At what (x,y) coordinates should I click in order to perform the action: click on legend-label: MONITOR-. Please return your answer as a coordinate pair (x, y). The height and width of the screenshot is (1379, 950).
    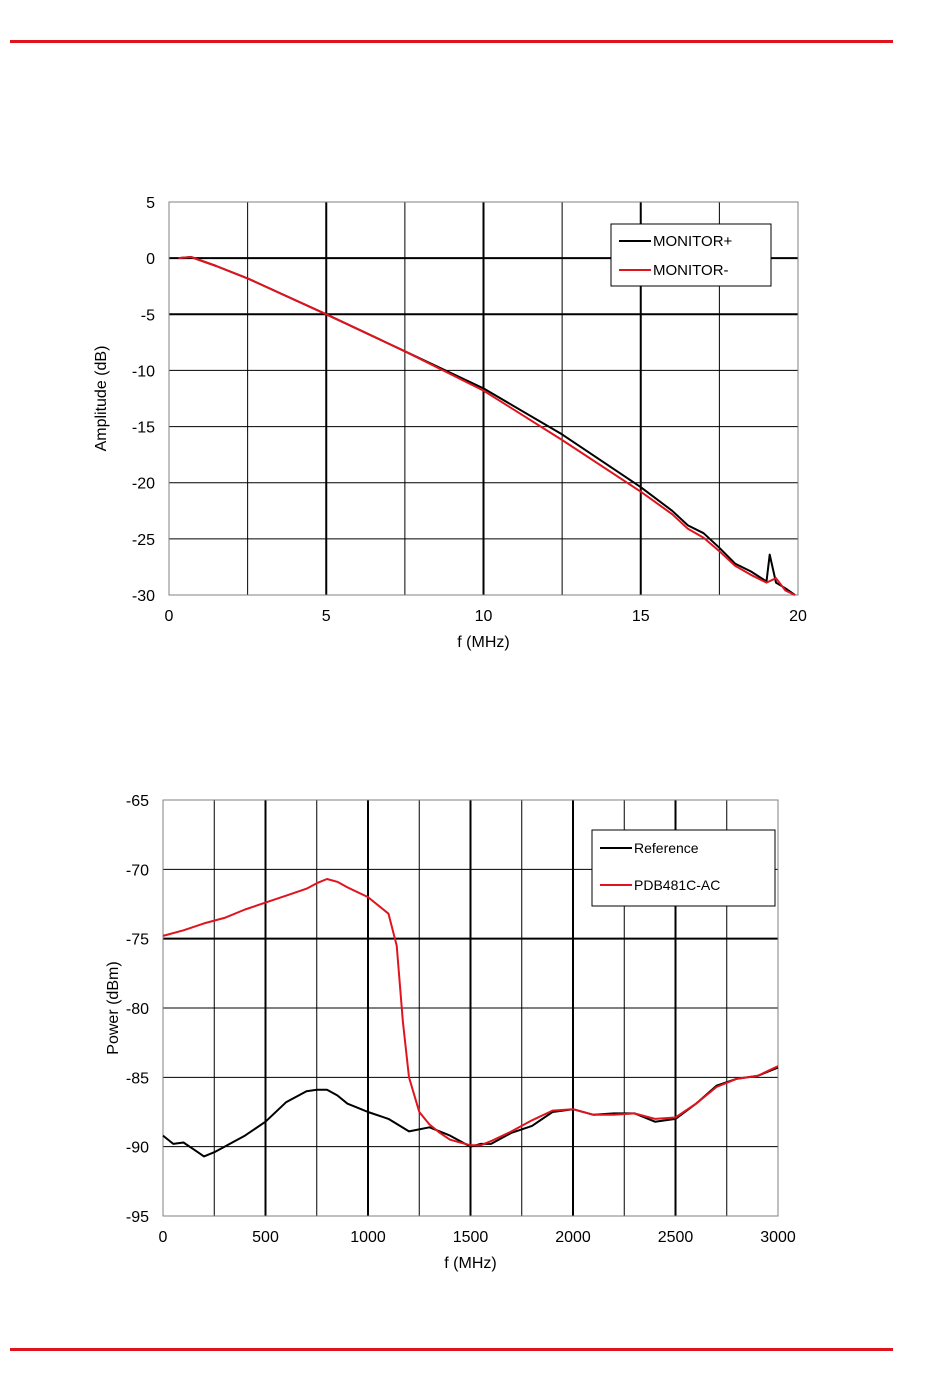
    Looking at the image, I should click on (691, 270).